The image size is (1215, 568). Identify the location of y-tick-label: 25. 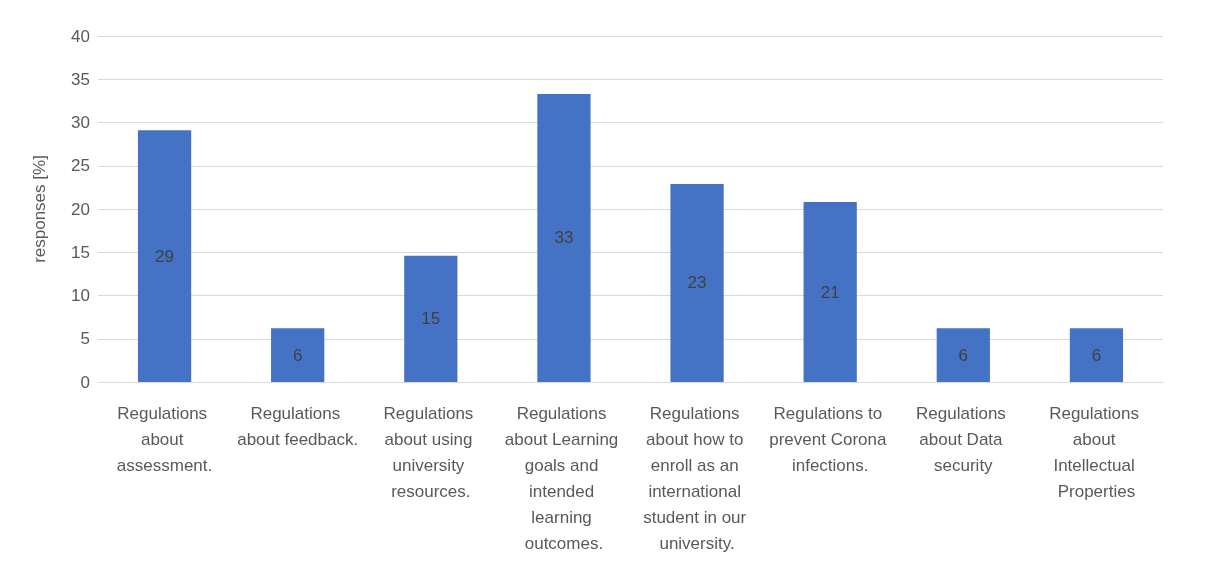
(80, 166).